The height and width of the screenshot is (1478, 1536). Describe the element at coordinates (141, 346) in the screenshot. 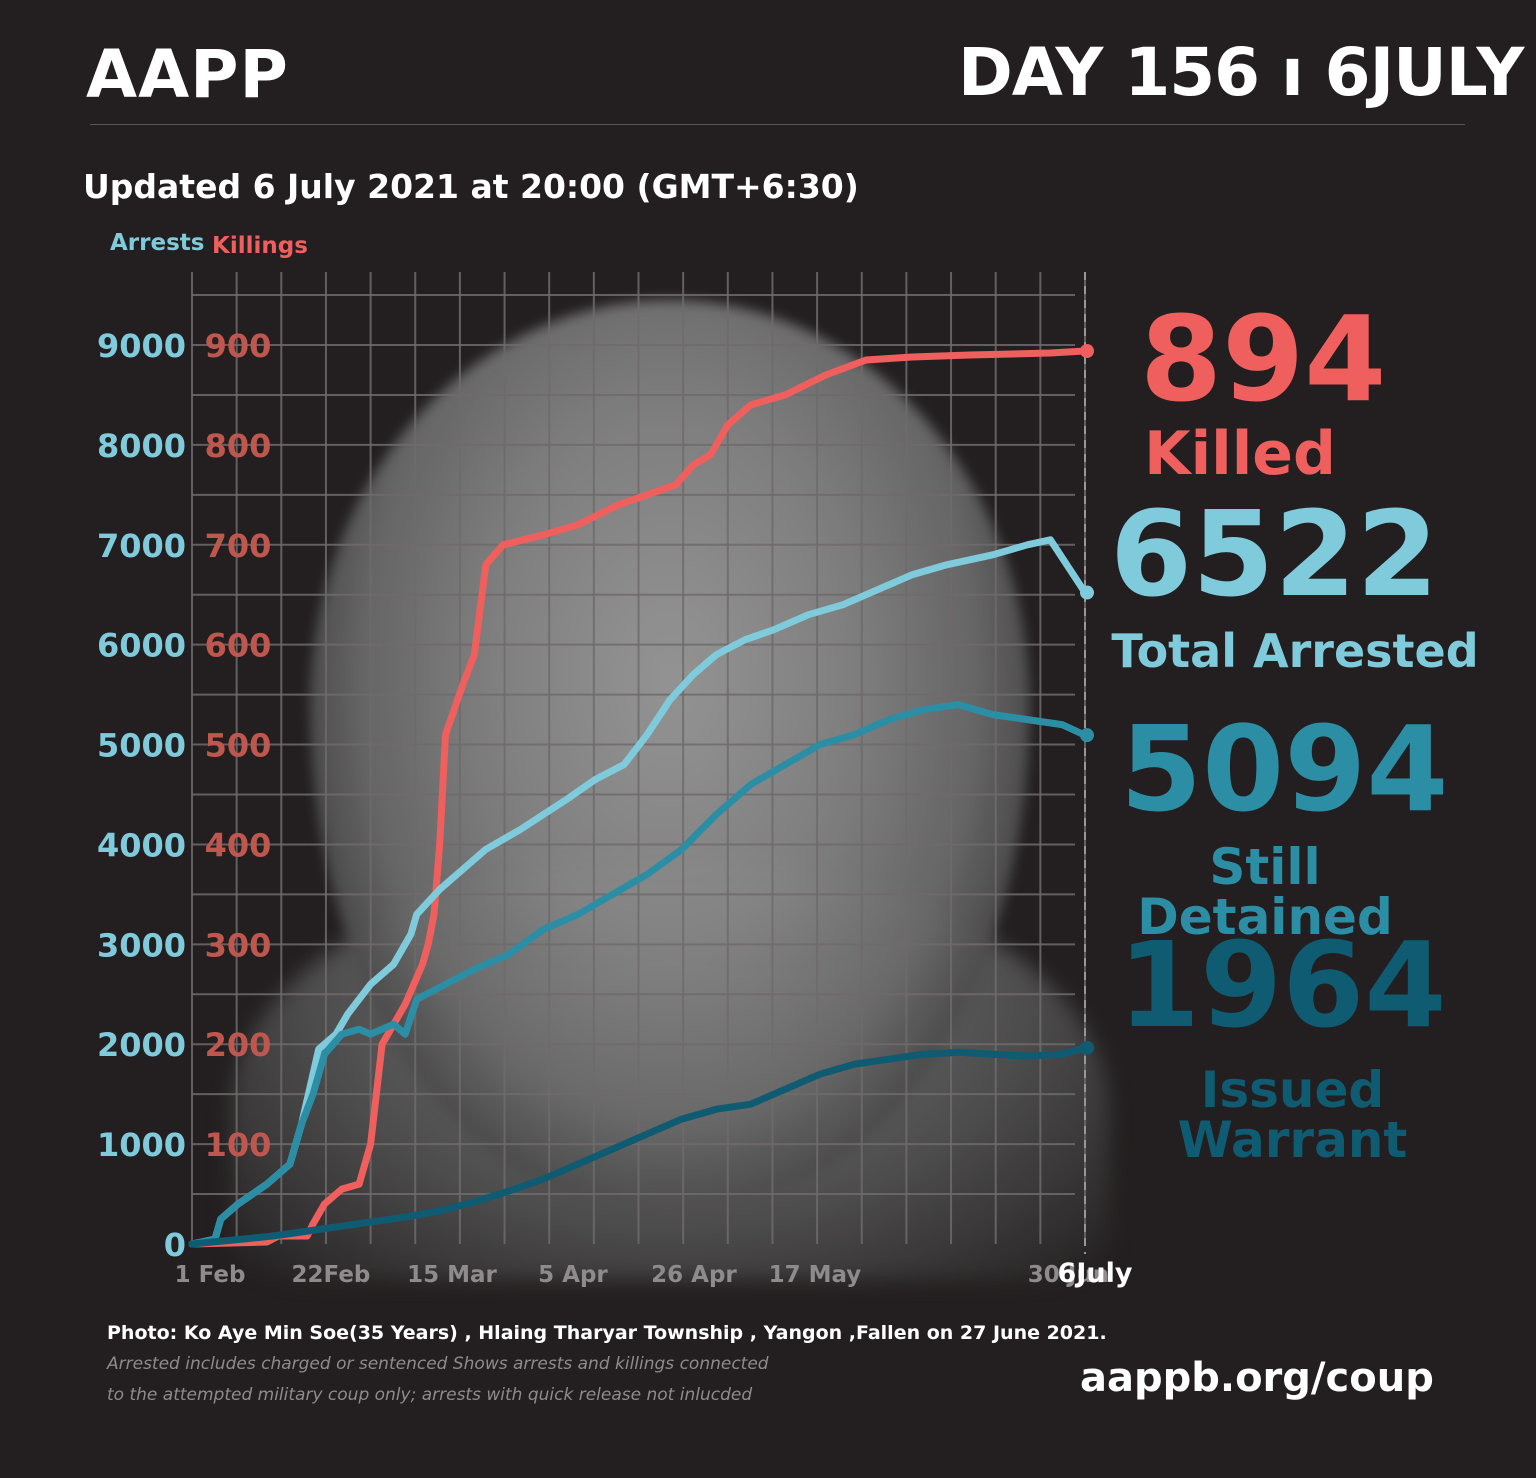

I see `arrests-axis-tick-label: 9000` at that location.